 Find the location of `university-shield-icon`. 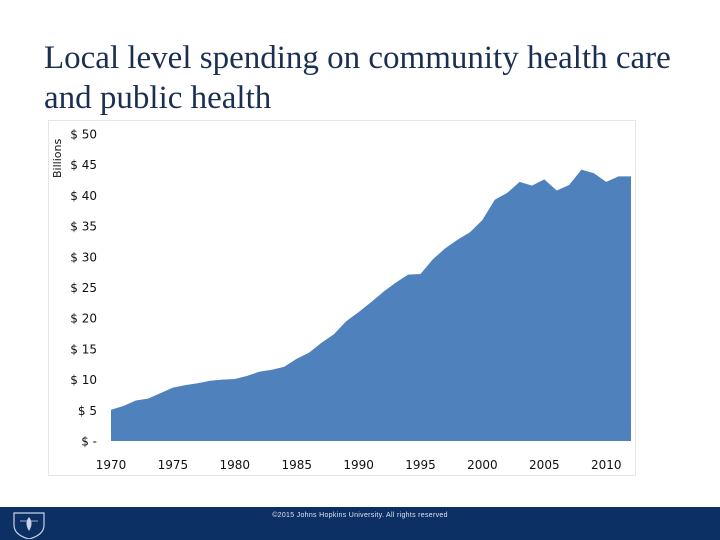

university-shield-icon is located at coordinates (29, 525).